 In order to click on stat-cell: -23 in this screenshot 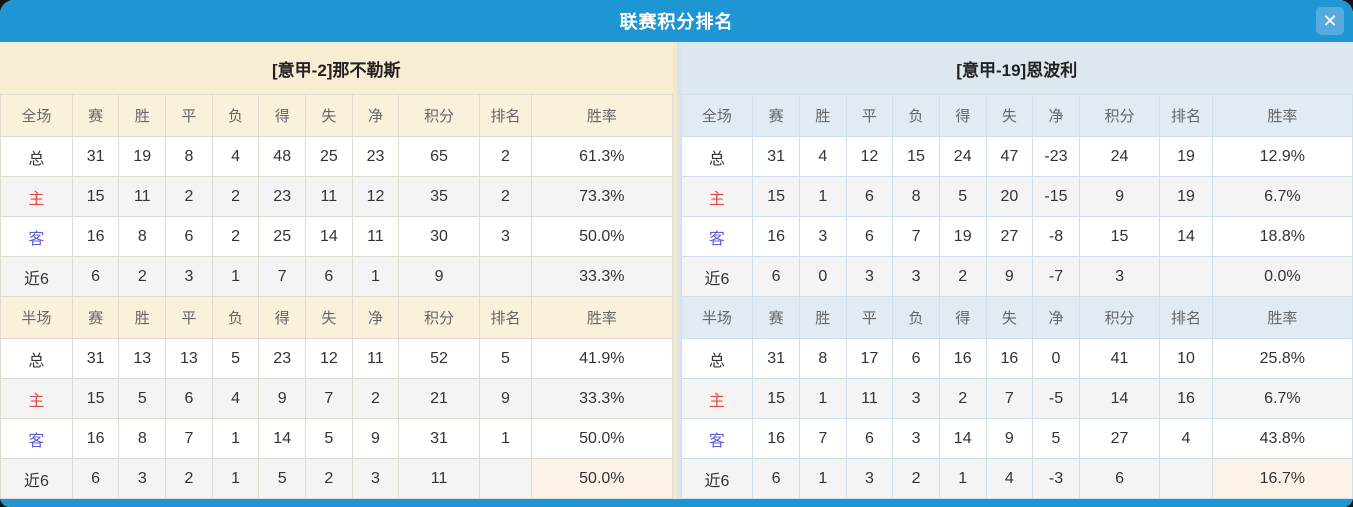, I will do `click(1056, 156)`.